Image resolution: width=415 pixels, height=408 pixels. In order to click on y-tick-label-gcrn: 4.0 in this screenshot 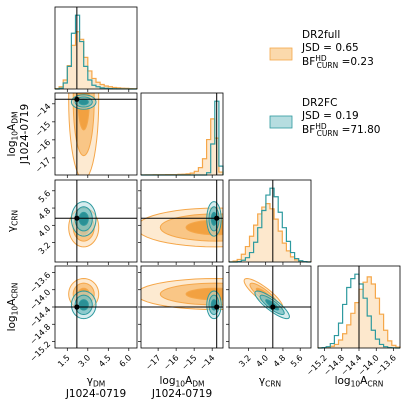, I will do `click(44, 231)`.